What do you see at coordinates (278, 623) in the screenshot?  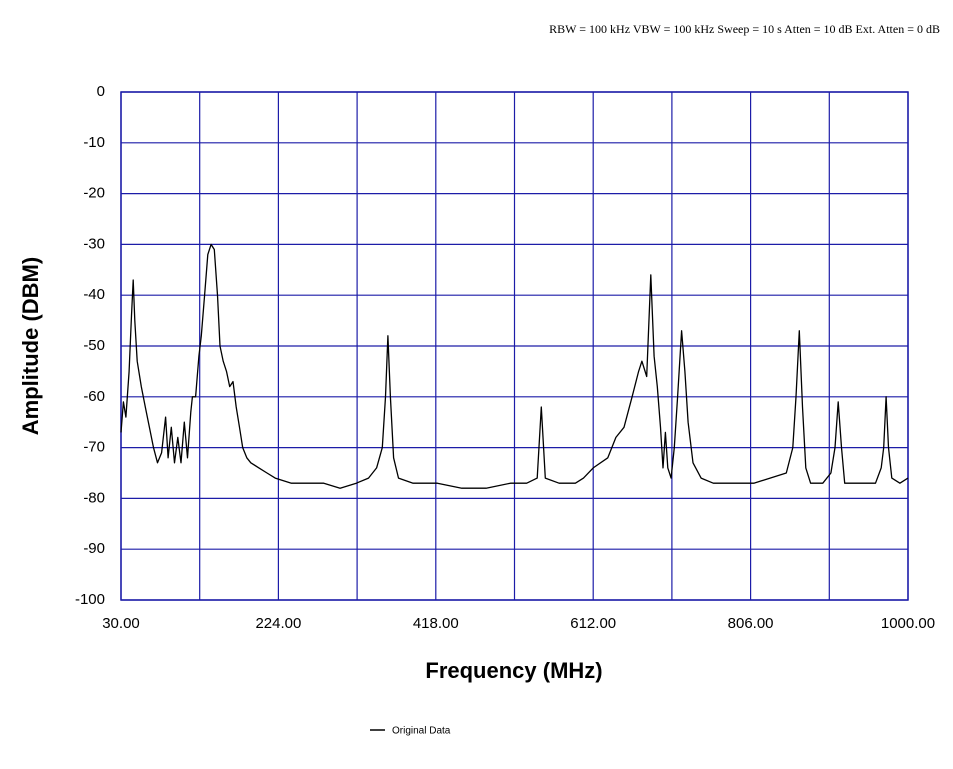 I see `x-tick-label: 224.00` at bounding box center [278, 623].